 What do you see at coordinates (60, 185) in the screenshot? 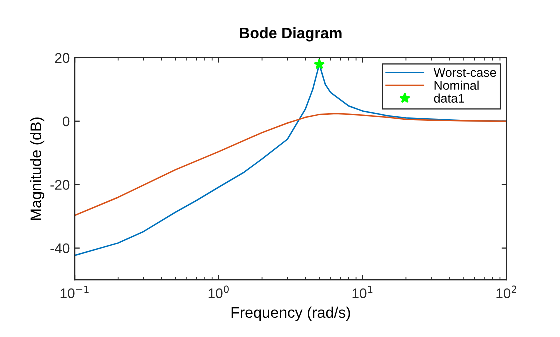
I see `y-tick-label: -20` at bounding box center [60, 185].